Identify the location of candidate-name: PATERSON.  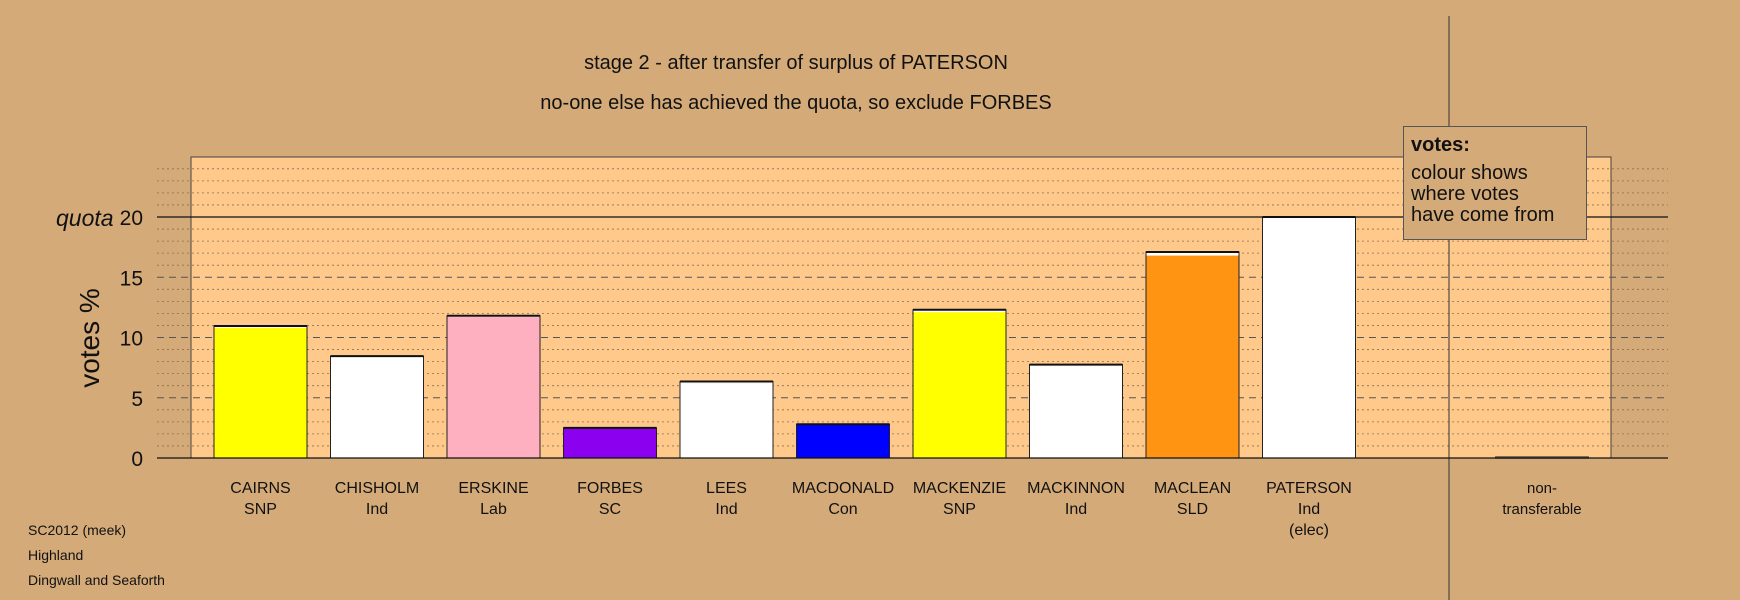
(1309, 488).